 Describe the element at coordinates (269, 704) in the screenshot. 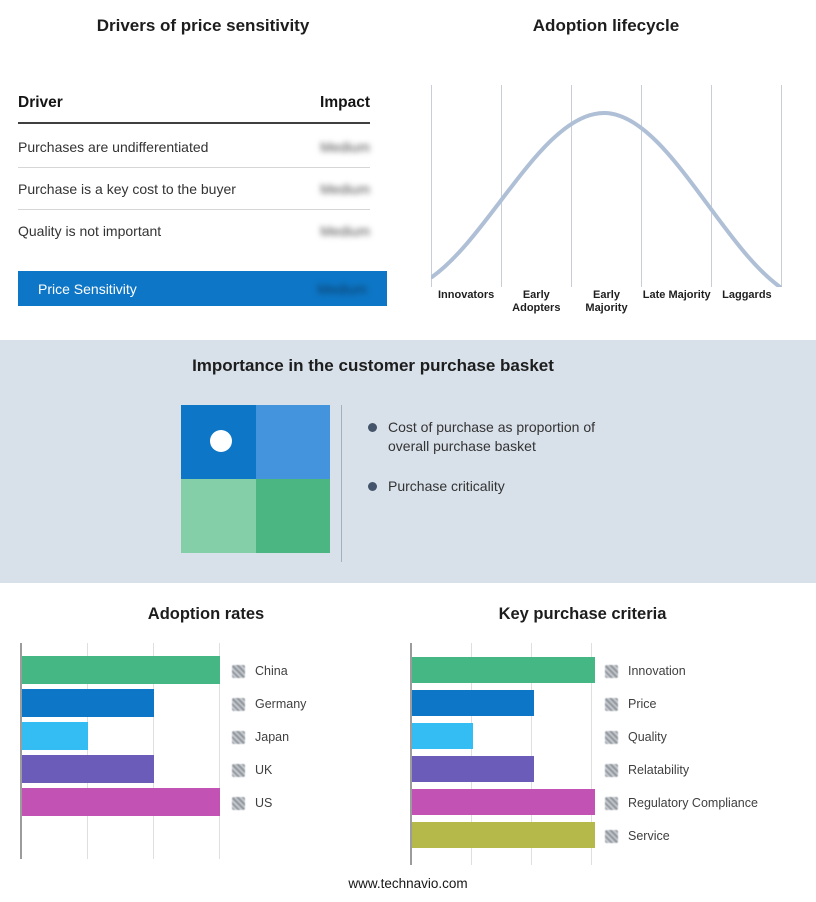

I see `legend-item: Germany` at that location.